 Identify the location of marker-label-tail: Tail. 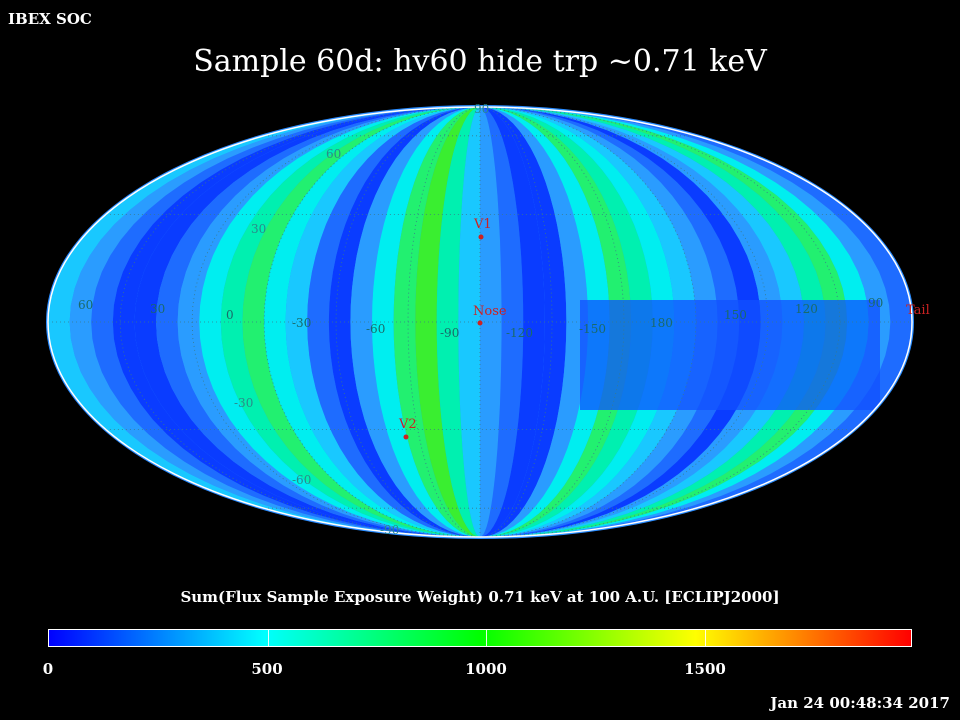
(918, 310).